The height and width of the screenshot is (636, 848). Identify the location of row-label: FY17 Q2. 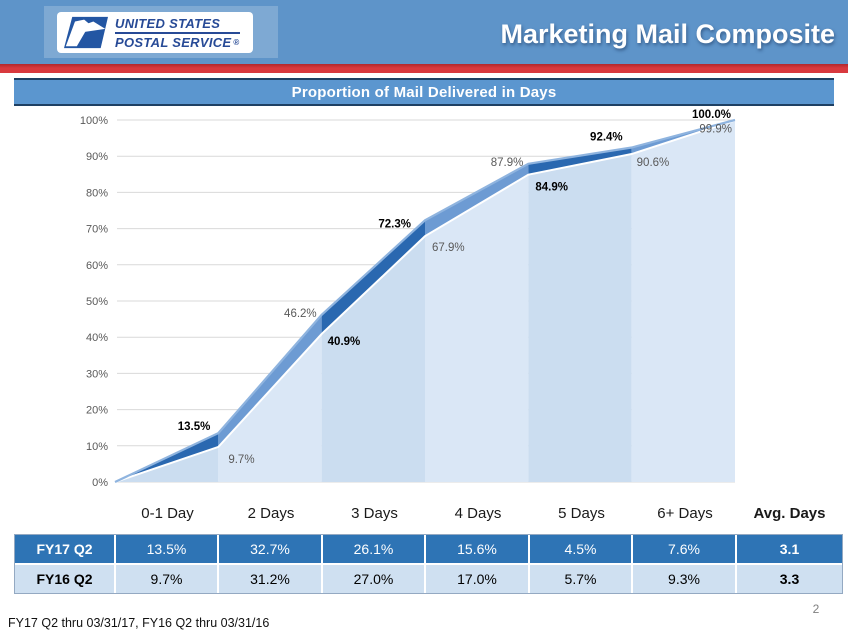
(65, 550).